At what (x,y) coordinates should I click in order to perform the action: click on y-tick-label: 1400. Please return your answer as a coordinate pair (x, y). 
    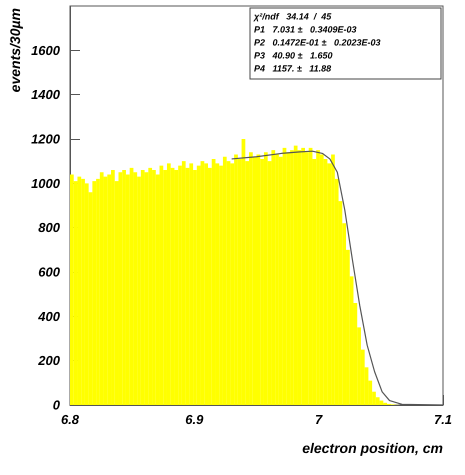
    Looking at the image, I should click on (46, 94).